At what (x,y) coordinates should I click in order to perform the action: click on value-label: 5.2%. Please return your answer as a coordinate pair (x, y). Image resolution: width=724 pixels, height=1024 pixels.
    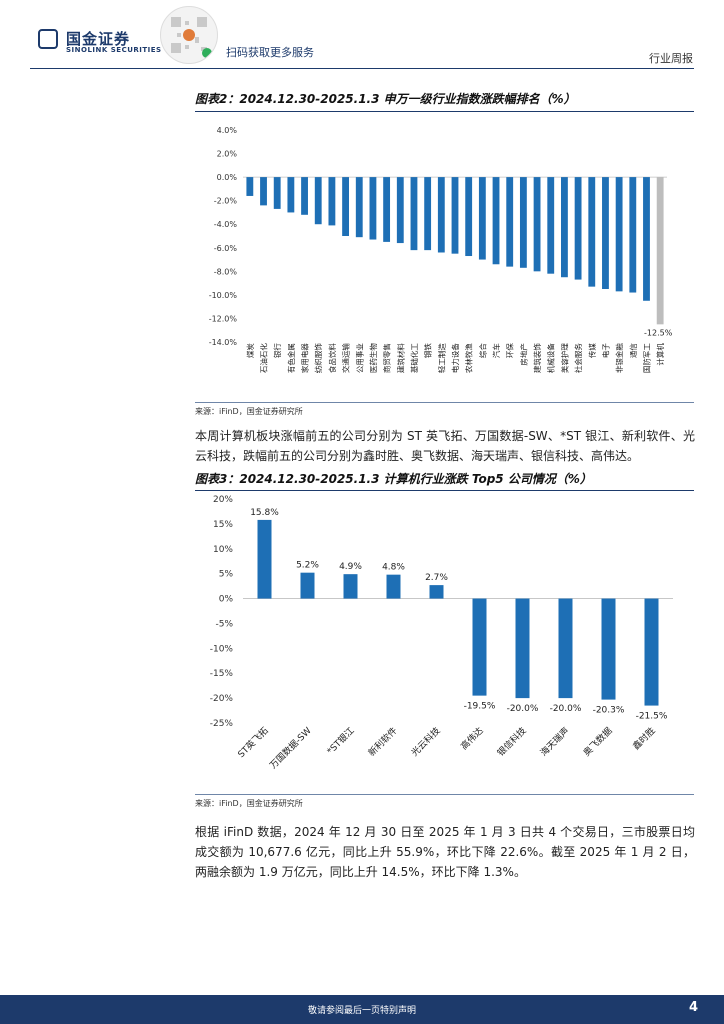
    Looking at the image, I should click on (307, 566).